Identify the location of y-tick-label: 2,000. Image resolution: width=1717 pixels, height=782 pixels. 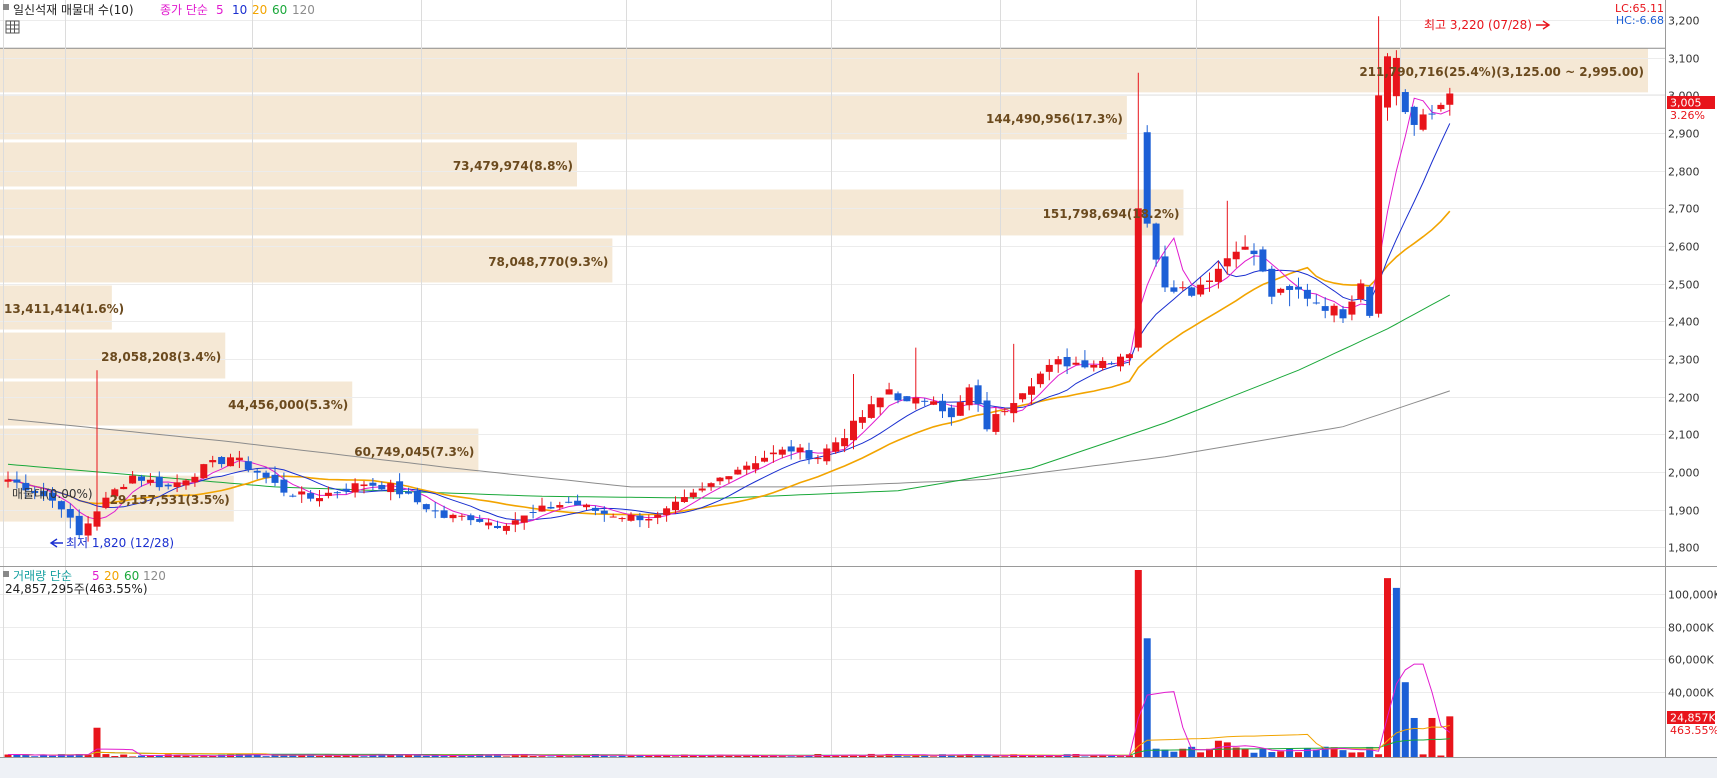
(1684, 473).